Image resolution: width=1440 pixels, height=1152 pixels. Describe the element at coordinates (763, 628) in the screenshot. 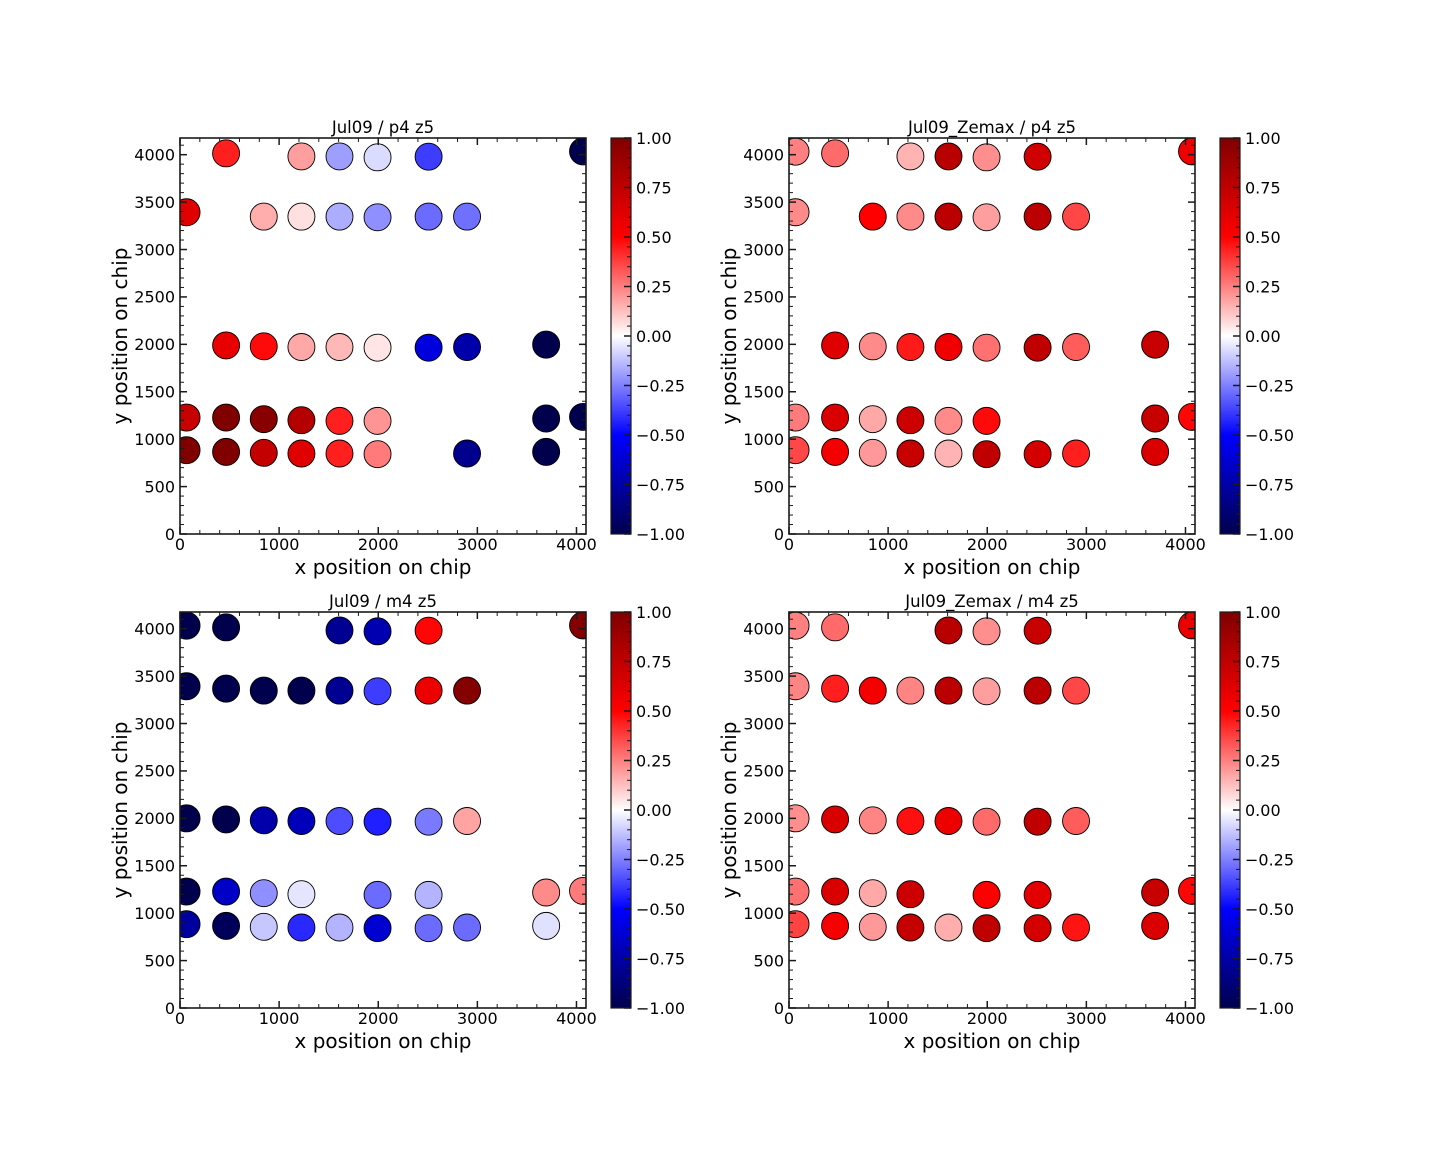

I see `y-tick-label: 4000` at that location.